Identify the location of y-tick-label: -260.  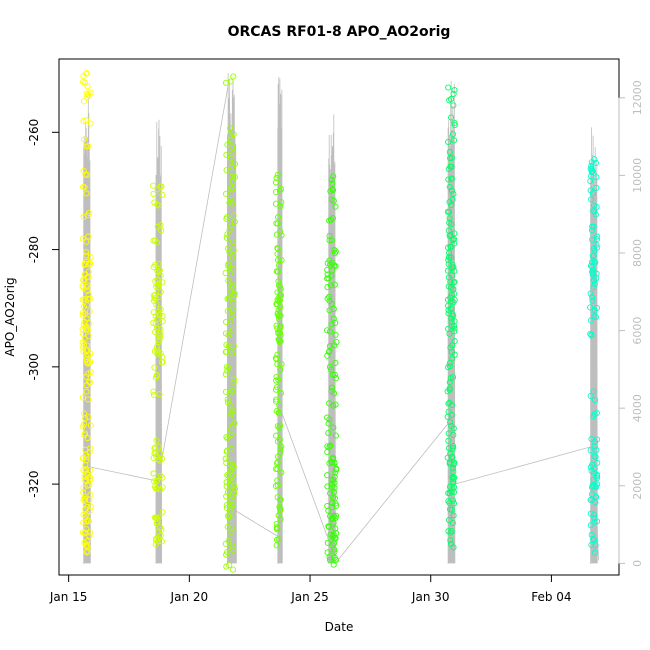
(34, 132).